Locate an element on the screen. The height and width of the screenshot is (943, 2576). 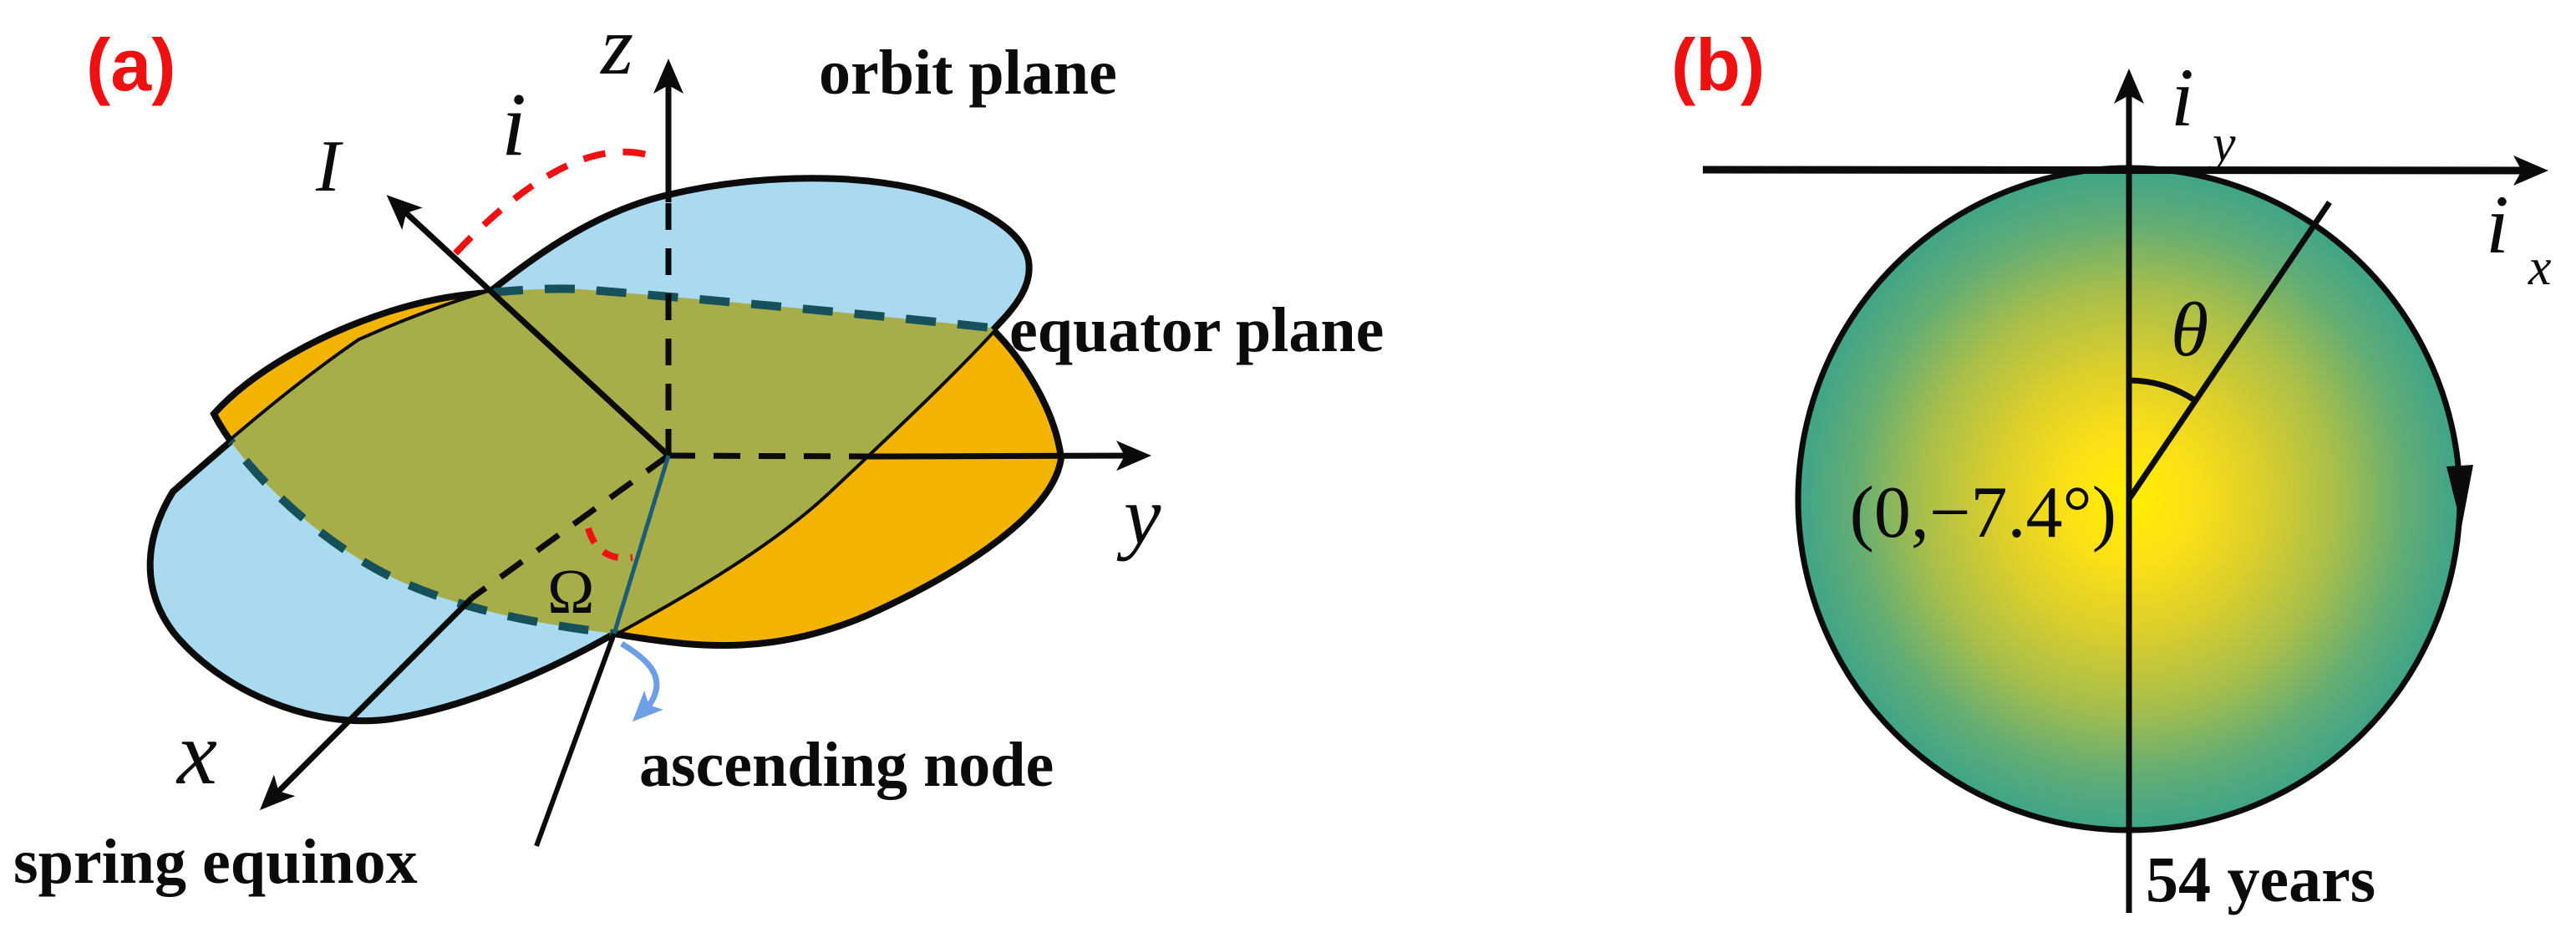
node-line-inner is located at coordinates (641, 545).